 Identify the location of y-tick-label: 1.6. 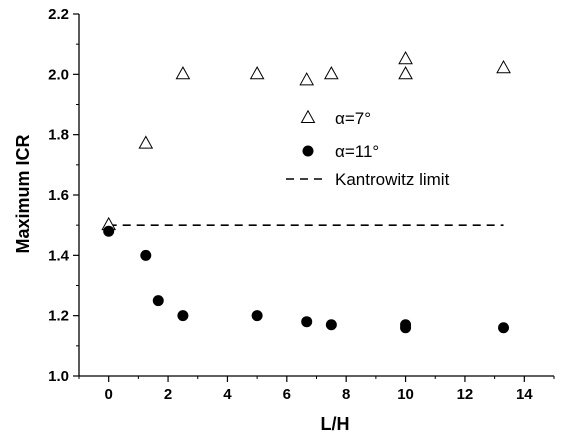
(58, 195).